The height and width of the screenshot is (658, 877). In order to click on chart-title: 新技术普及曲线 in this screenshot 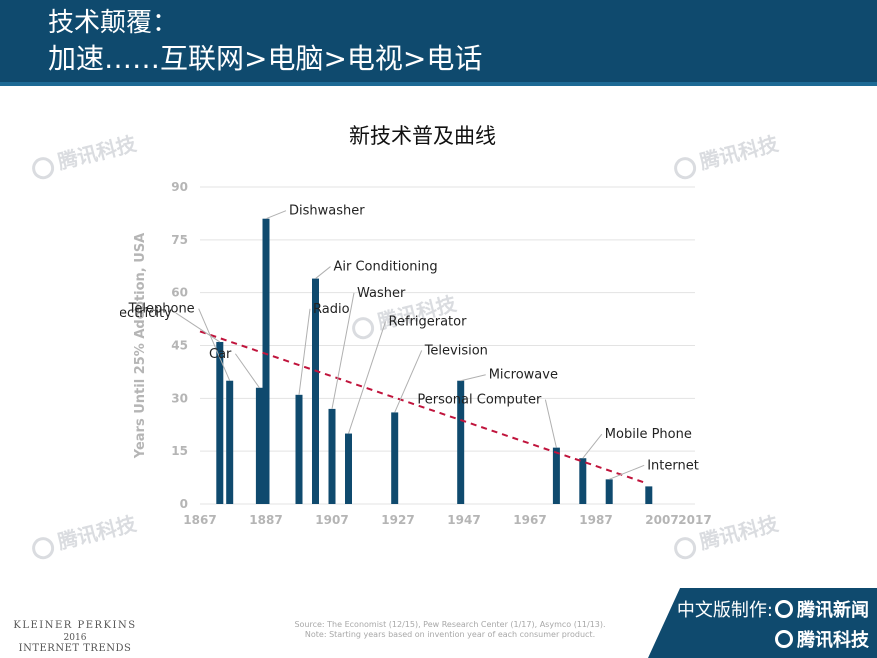, I will do `click(422, 136)`.